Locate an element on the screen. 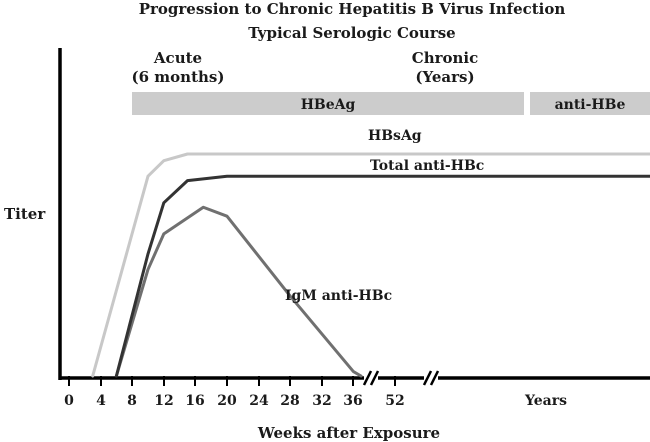  series-label-hbsag: HBsAg is located at coordinates (395, 136).